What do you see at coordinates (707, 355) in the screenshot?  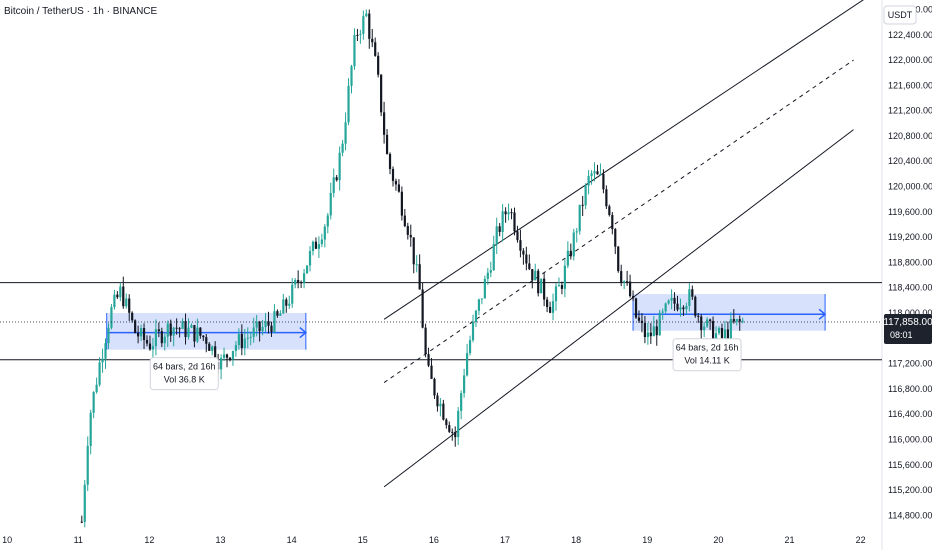 I see `range-box-label-bg` at bounding box center [707, 355].